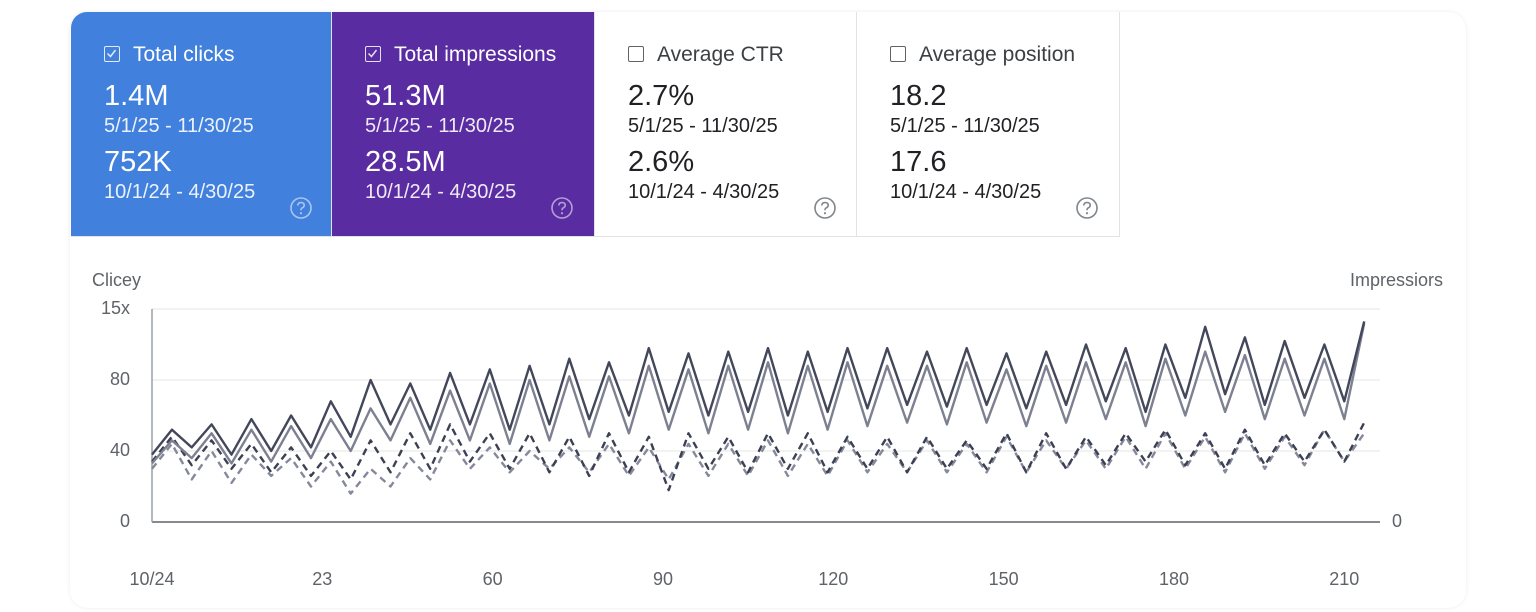 The height and width of the screenshot is (612, 1536). Describe the element at coordinates (151, 579) in the screenshot. I see `x-tick-label: 10/24` at that location.